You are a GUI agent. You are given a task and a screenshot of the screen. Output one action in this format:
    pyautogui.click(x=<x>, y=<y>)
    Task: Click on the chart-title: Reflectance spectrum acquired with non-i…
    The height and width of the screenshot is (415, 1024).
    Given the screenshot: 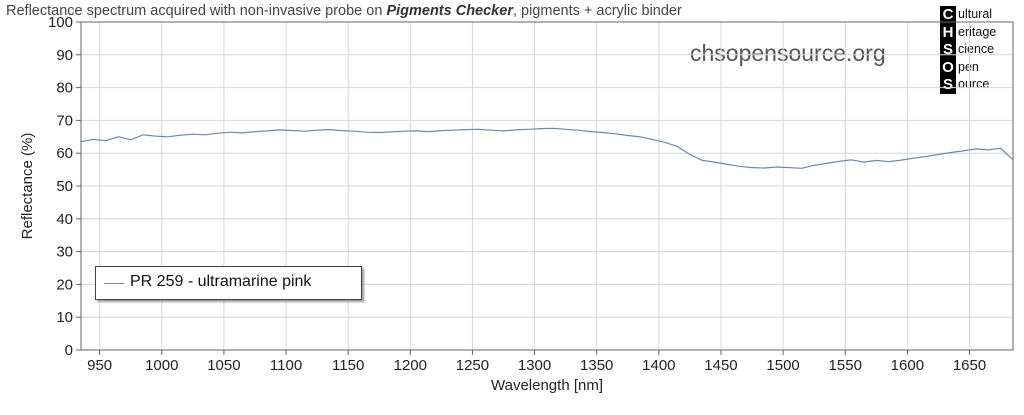 What is the action you would take?
    pyautogui.click(x=344, y=11)
    